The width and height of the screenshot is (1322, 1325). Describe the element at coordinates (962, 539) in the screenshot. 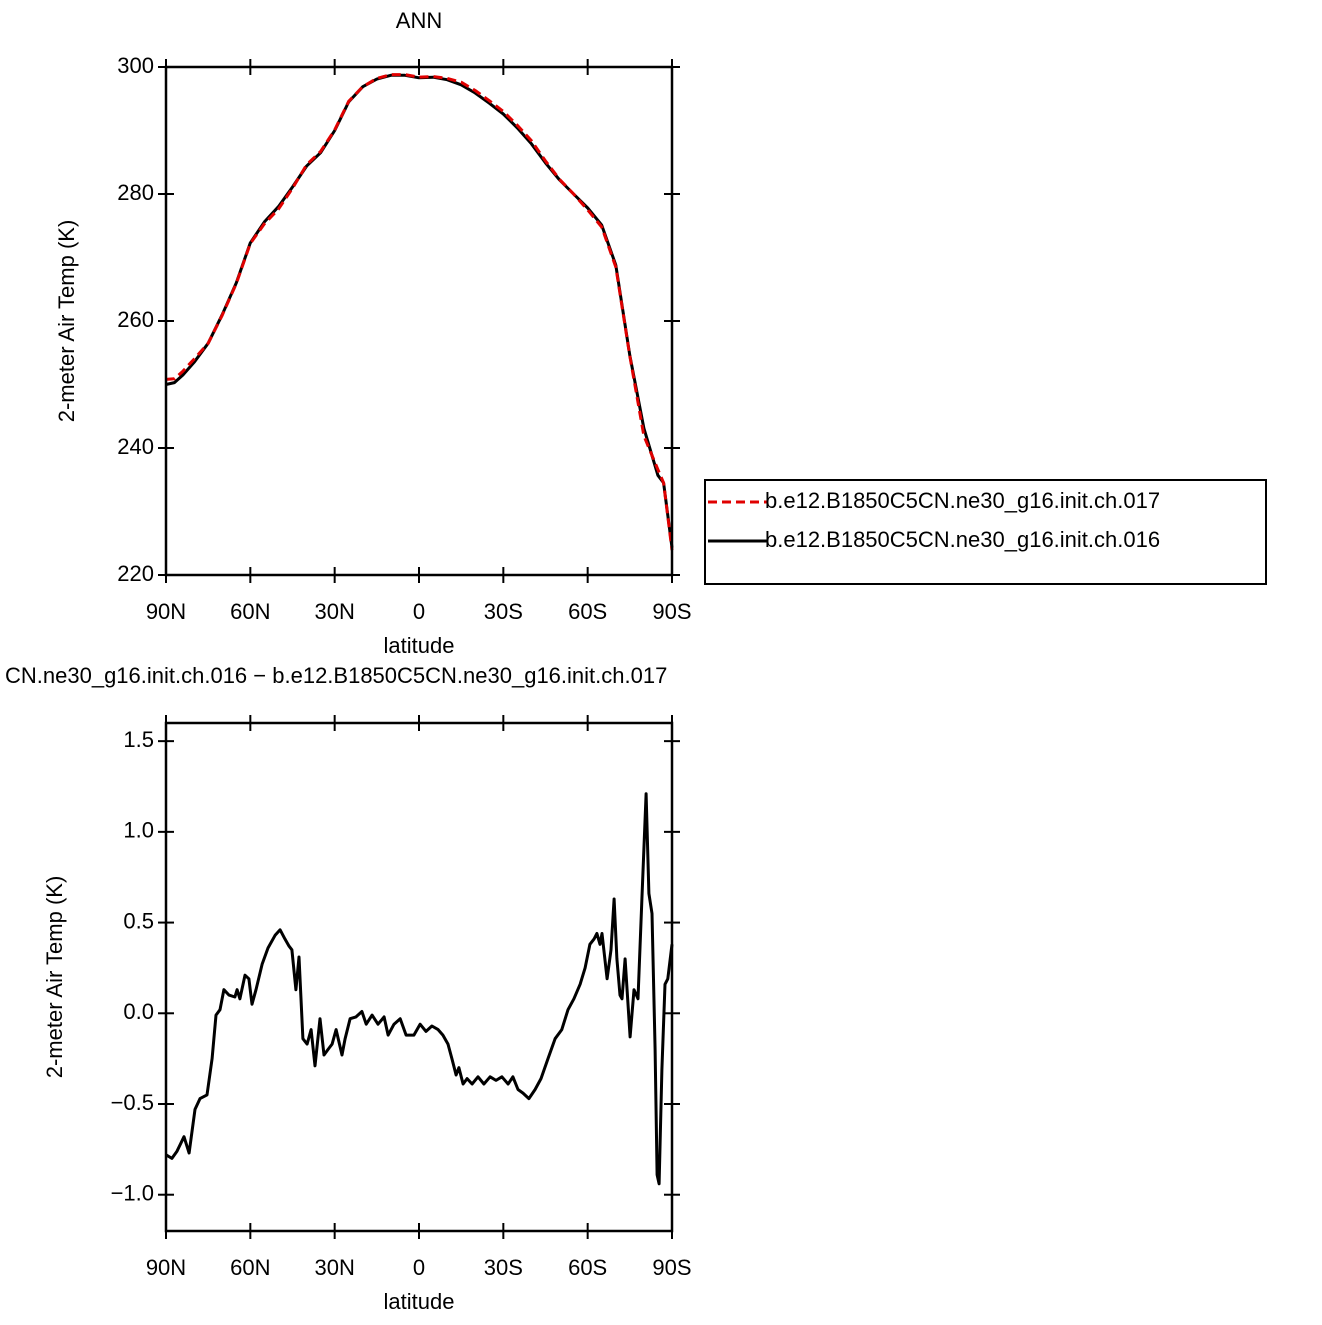

I see `legend-label: b.e12.B1850C5CN.ne30_g16.init.ch.016` at that location.